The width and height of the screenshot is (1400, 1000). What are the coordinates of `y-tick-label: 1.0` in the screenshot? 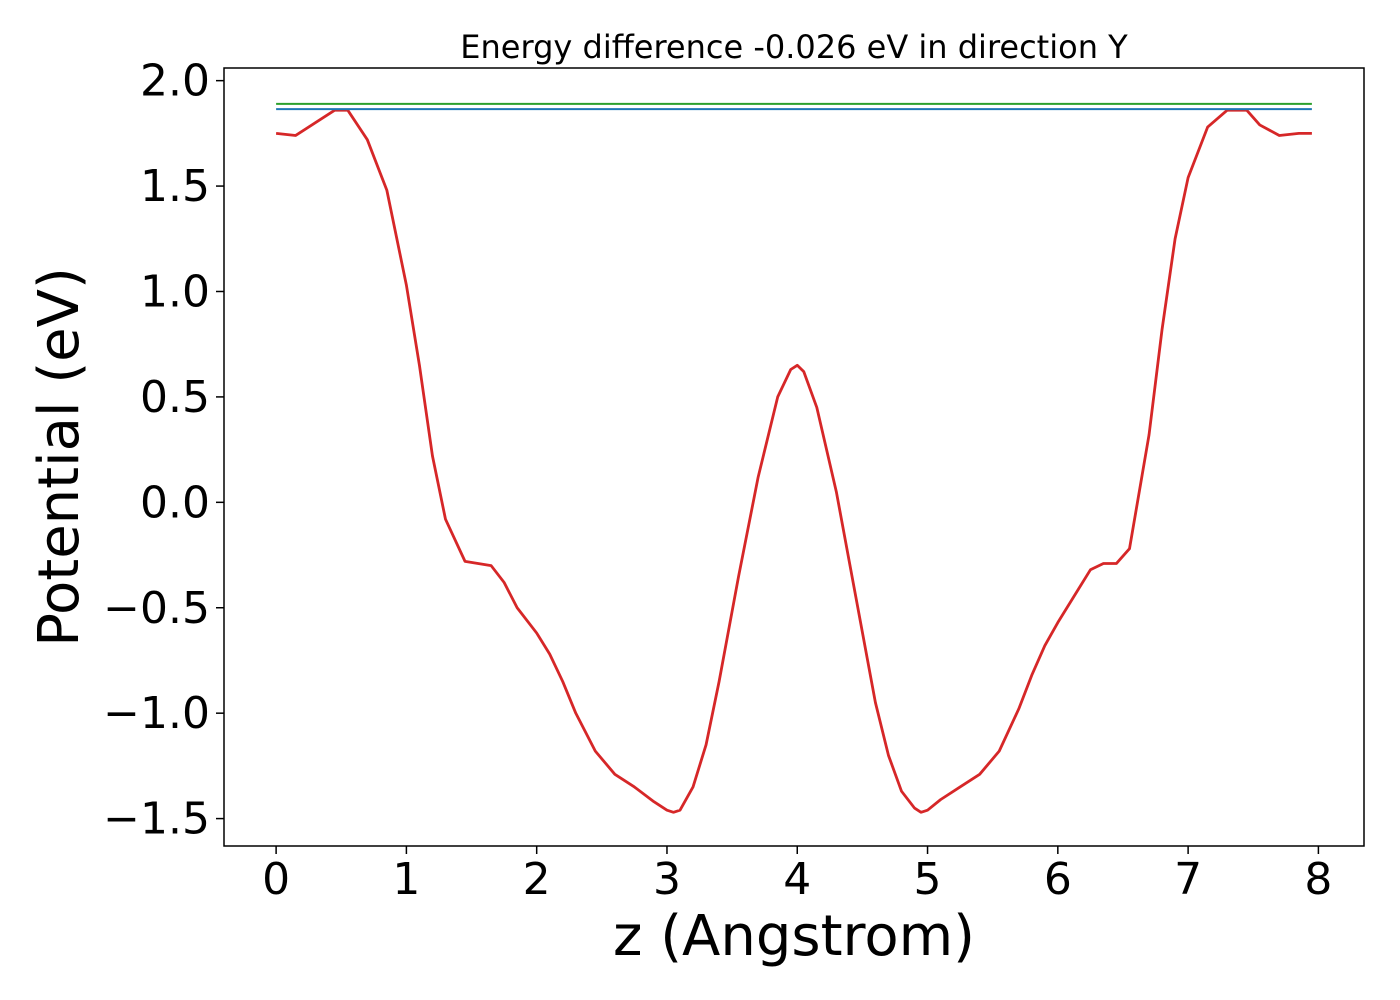 It's located at (175, 291).